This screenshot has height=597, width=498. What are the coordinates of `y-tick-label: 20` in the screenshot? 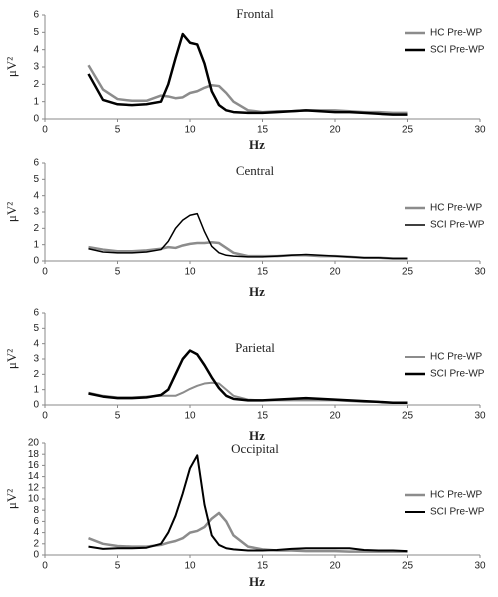 It's located at (34, 443).